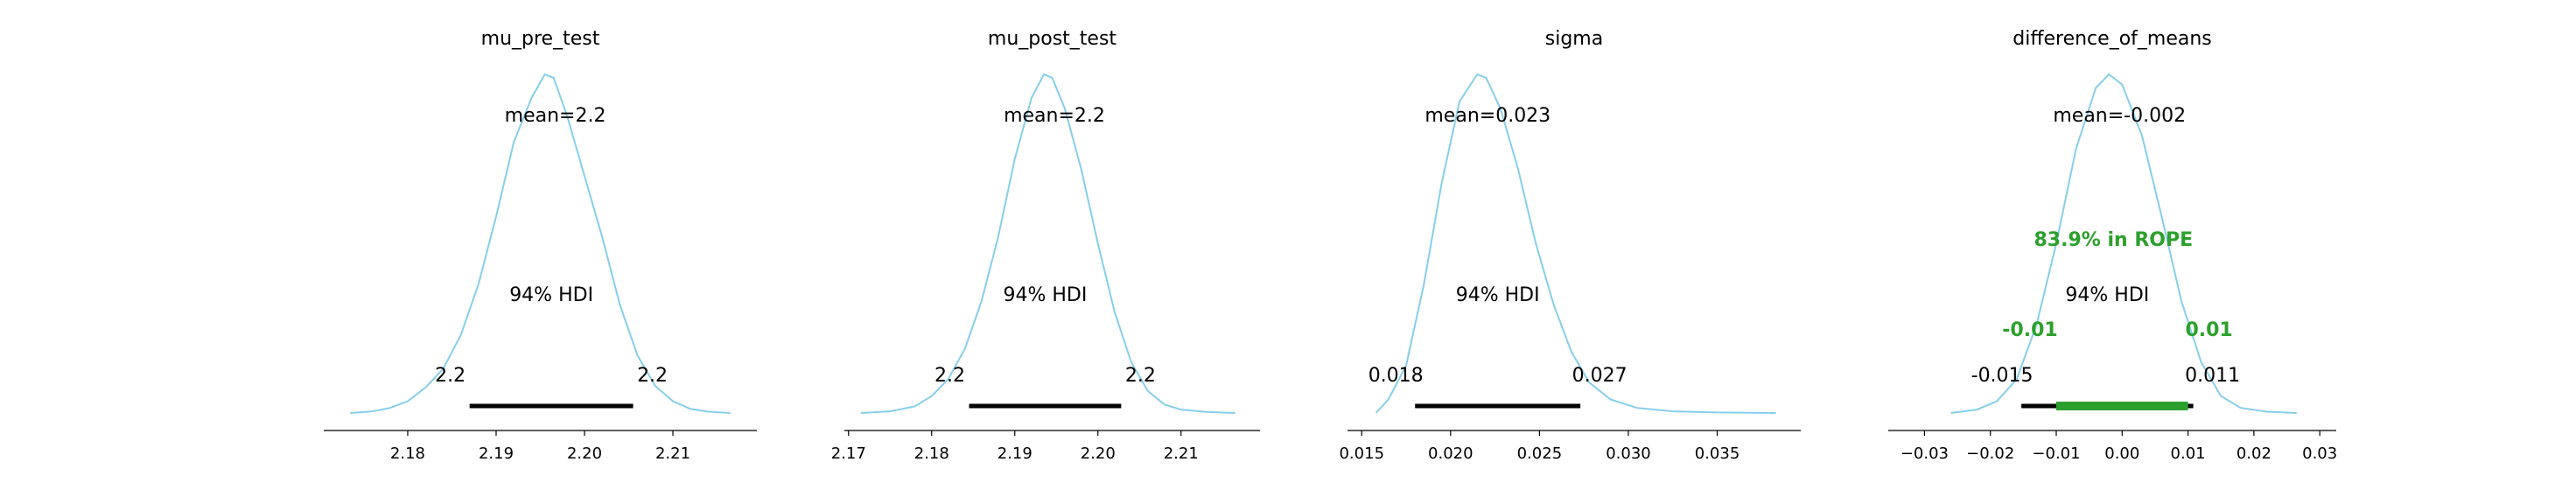  What do you see at coordinates (1717, 453) in the screenshot?
I see `x-tick-label: 0.035` at bounding box center [1717, 453].